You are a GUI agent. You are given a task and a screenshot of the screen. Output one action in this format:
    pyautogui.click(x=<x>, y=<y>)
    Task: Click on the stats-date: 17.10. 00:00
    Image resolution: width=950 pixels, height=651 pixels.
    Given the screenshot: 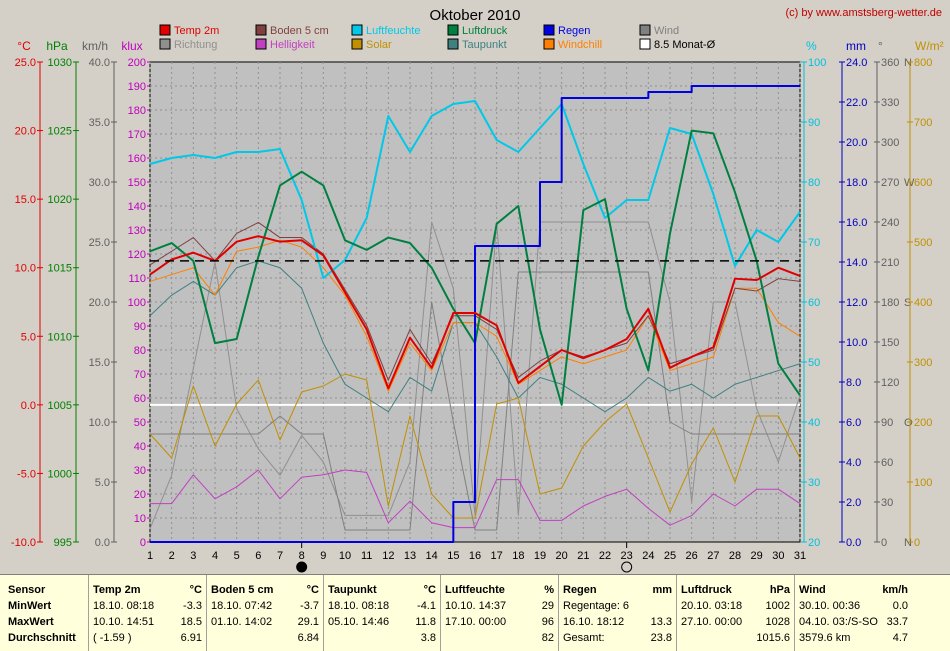 What is the action you would take?
    pyautogui.click(x=476, y=622)
    